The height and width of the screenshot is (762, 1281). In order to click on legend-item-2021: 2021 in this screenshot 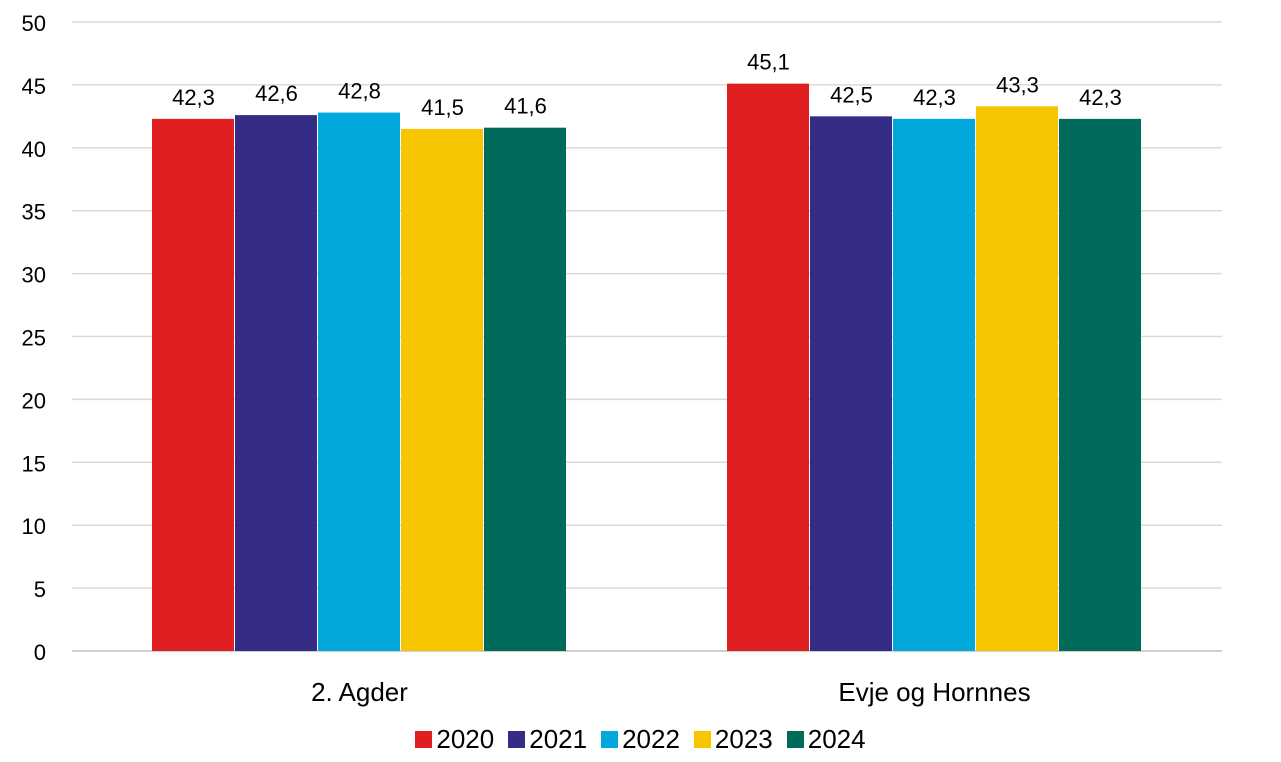, I will do `click(547, 739)`.